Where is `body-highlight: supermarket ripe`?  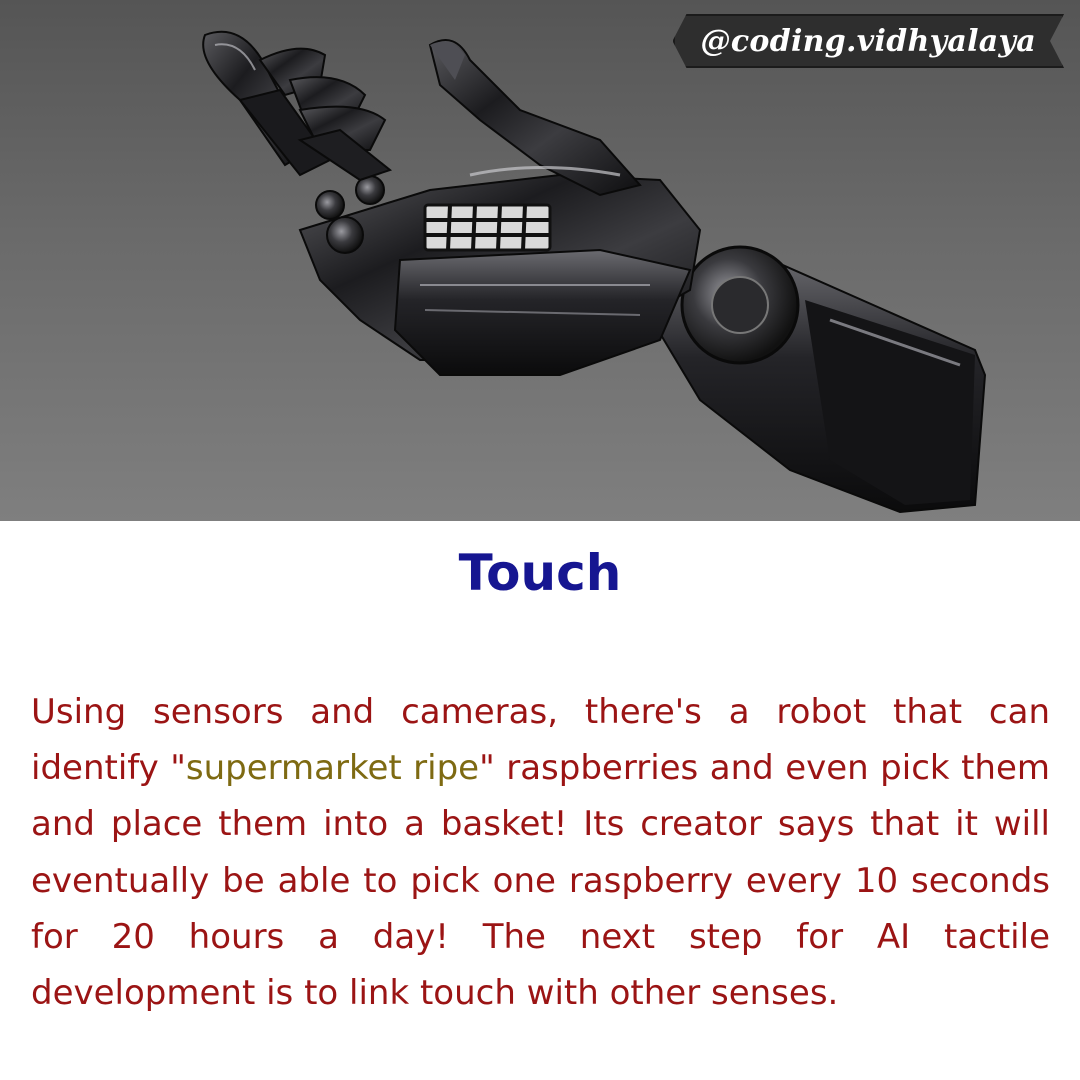
body-highlight: supermarket ripe is located at coordinates (332, 768).